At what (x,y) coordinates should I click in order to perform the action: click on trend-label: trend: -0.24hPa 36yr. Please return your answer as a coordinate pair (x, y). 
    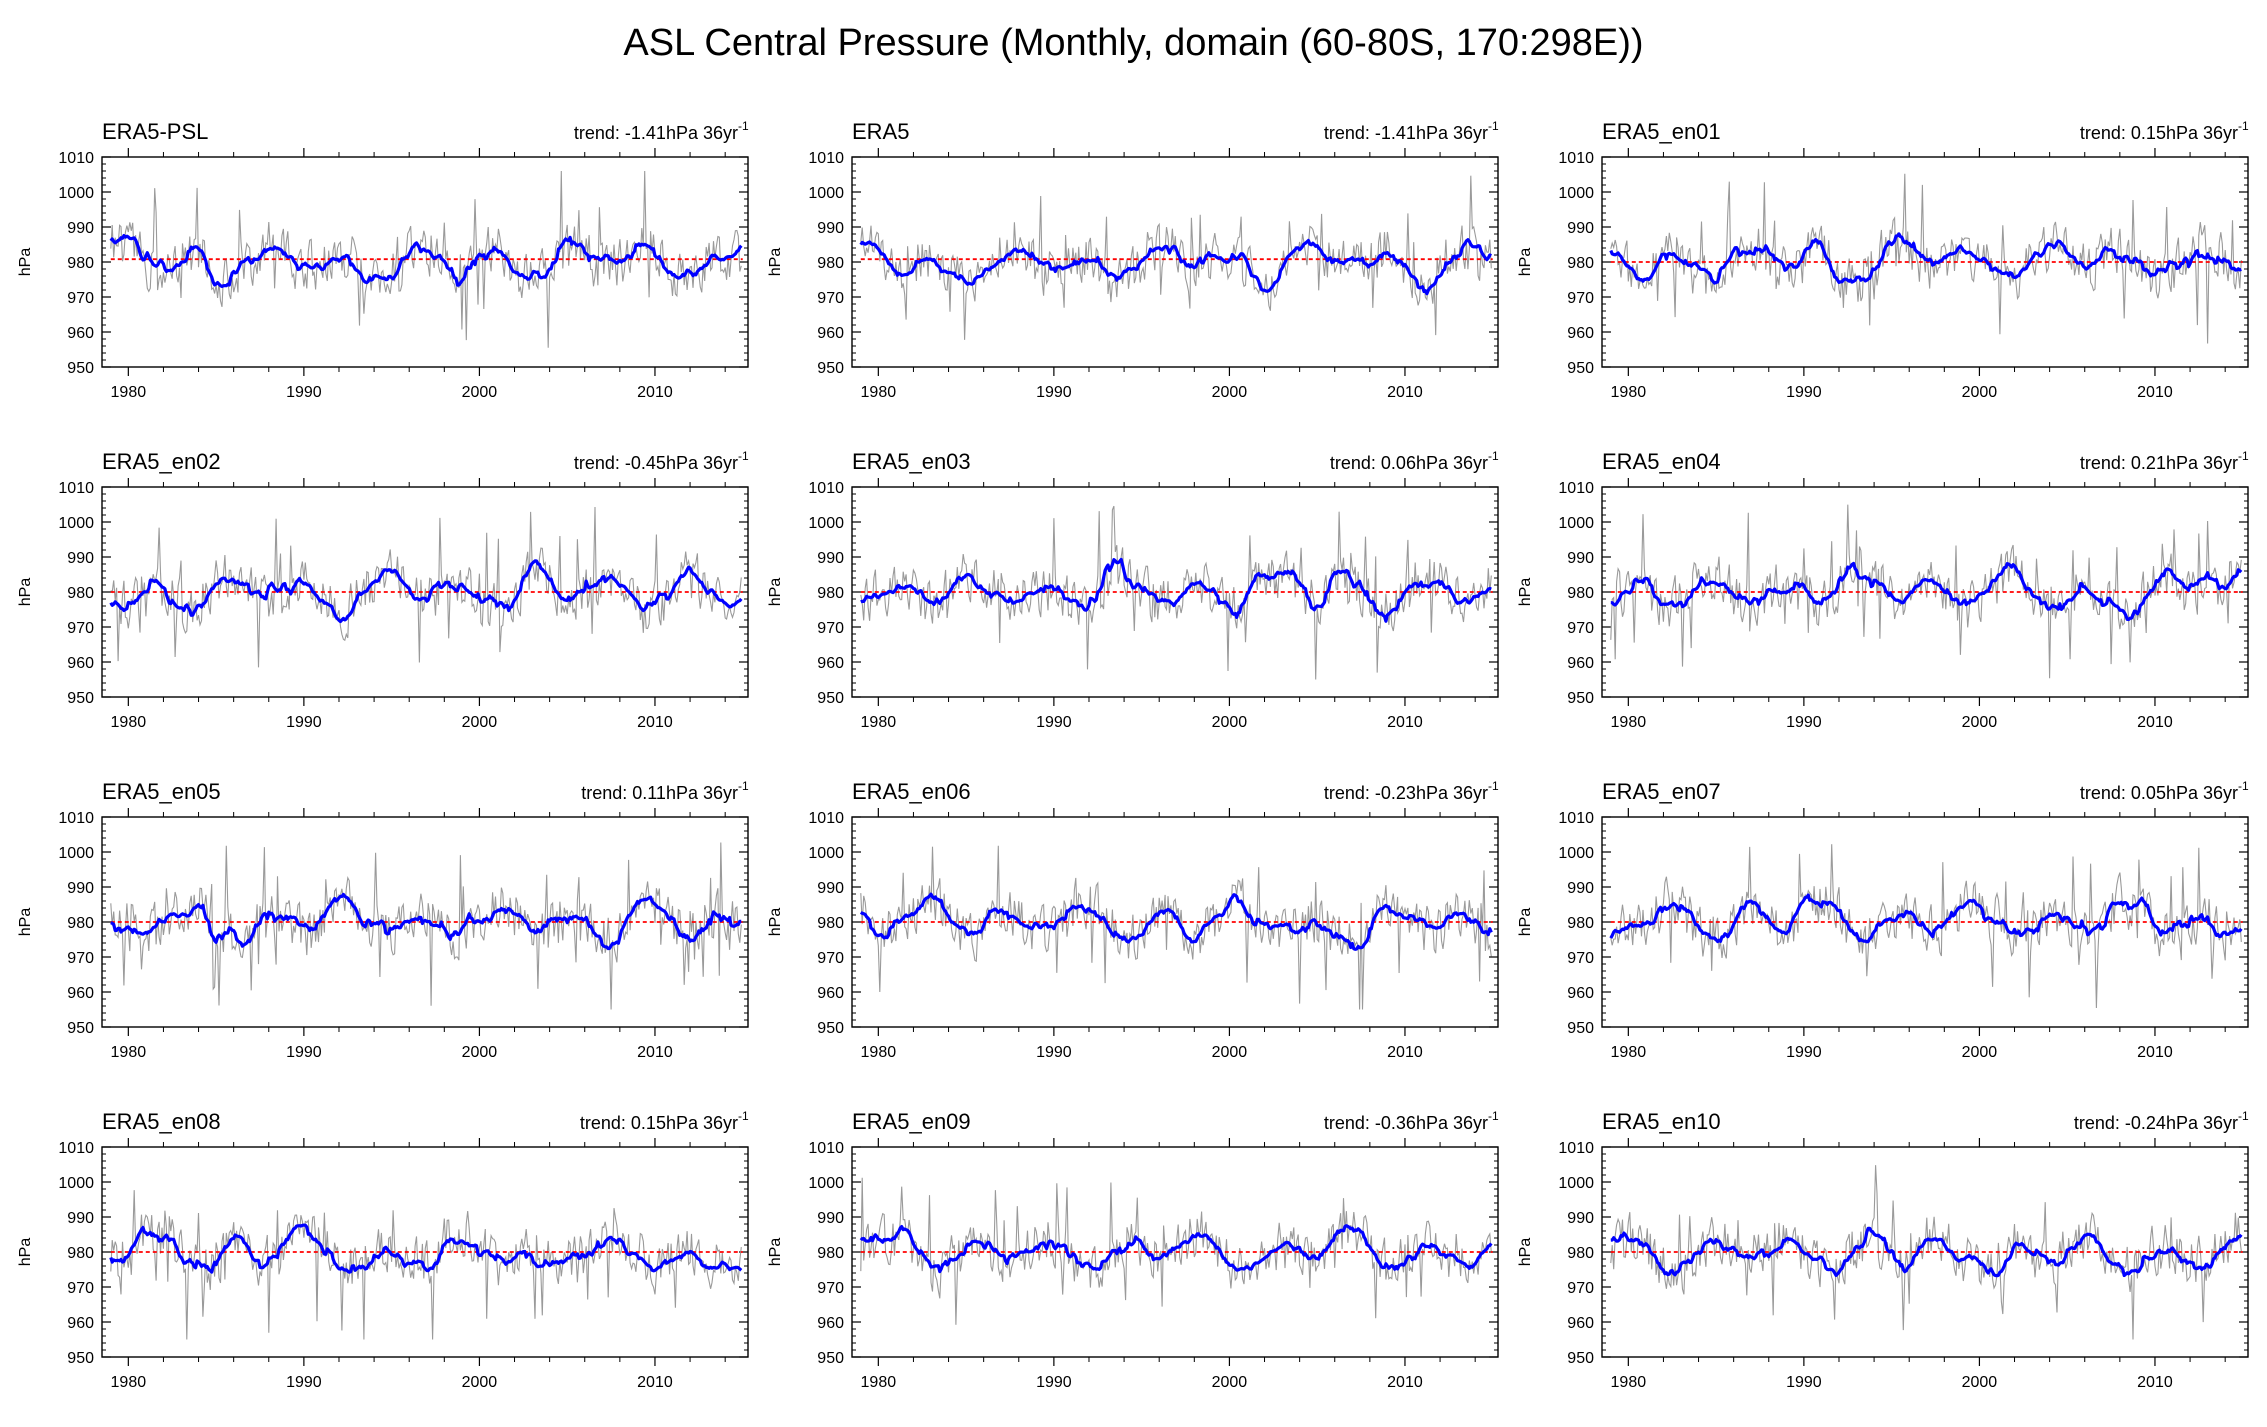
    Looking at the image, I should click on (2156, 1123).